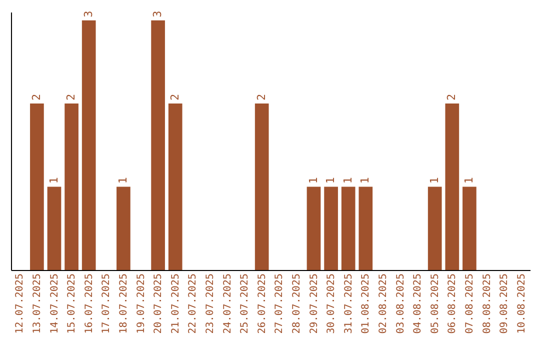  I want to click on x-tick-label: 18.07.2025, so click(124, 304).